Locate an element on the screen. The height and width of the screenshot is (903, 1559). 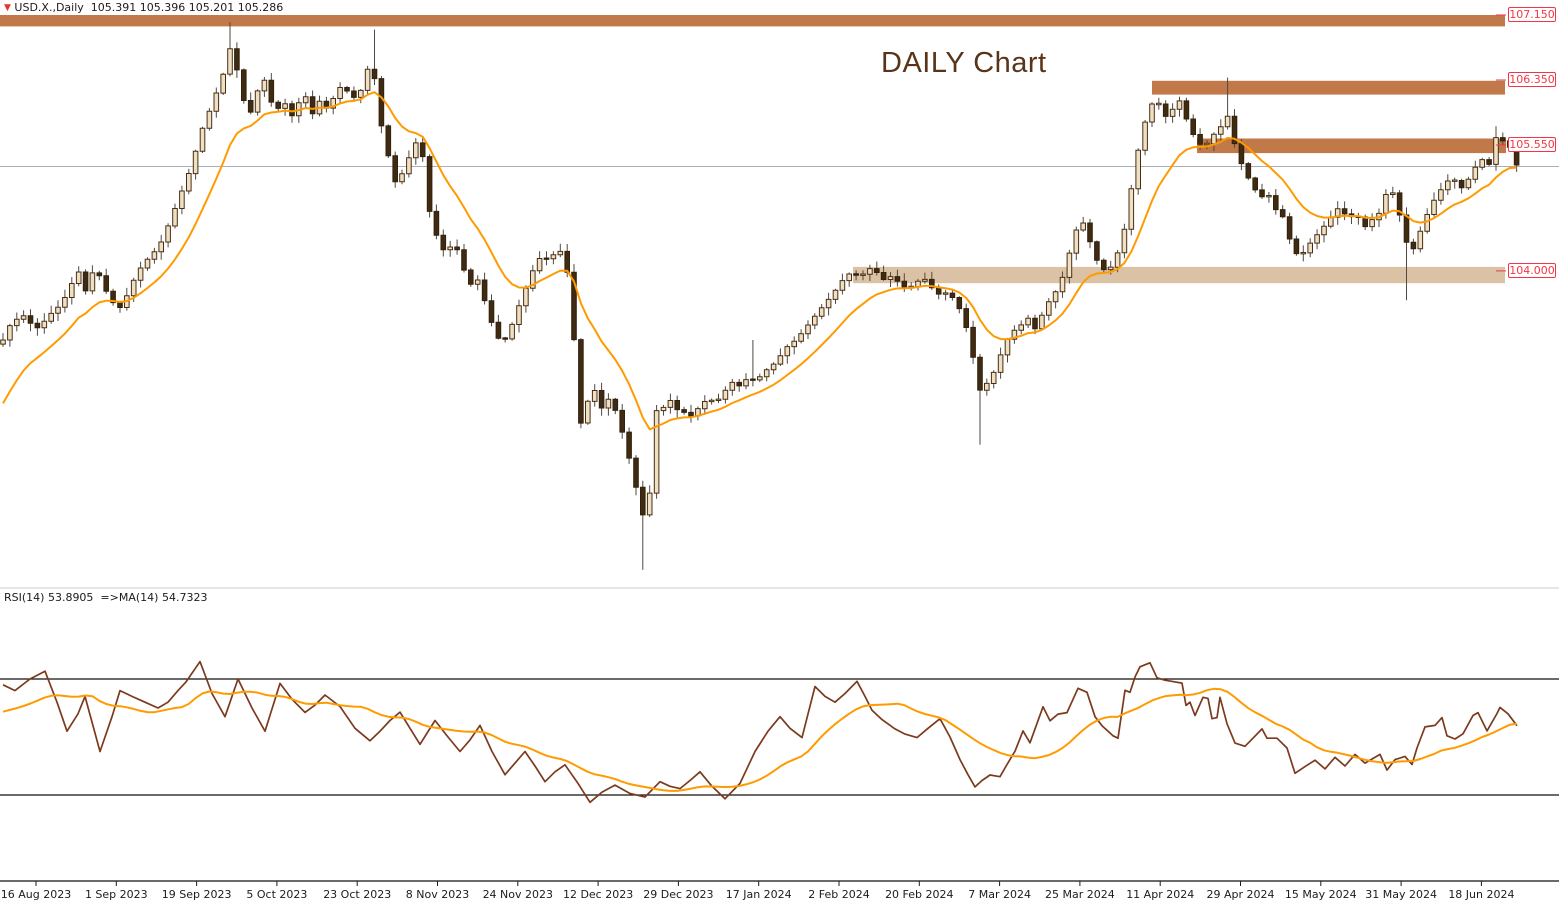
date-label: 1 Sep 2023 is located at coordinates (116, 894).